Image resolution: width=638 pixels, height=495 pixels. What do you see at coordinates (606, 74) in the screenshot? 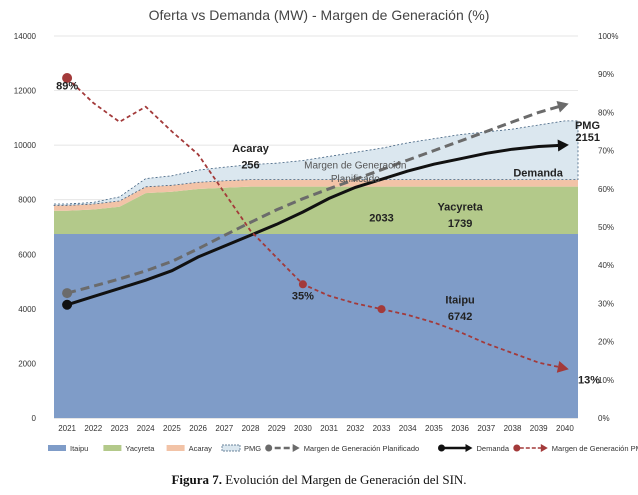
I see `y2-tick-label: 90%` at bounding box center [606, 74].